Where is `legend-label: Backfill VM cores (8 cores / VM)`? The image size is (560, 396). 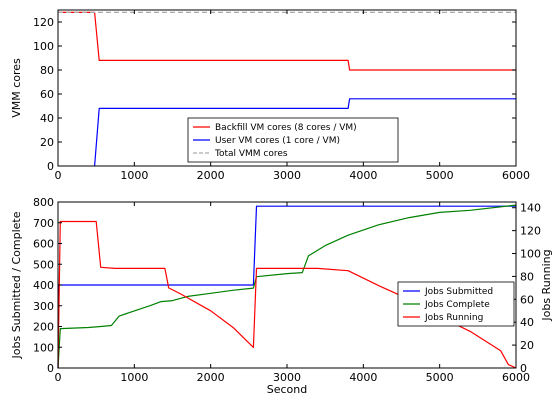 legend-label: Backfill VM cores (8 cores / VM) is located at coordinates (286, 128).